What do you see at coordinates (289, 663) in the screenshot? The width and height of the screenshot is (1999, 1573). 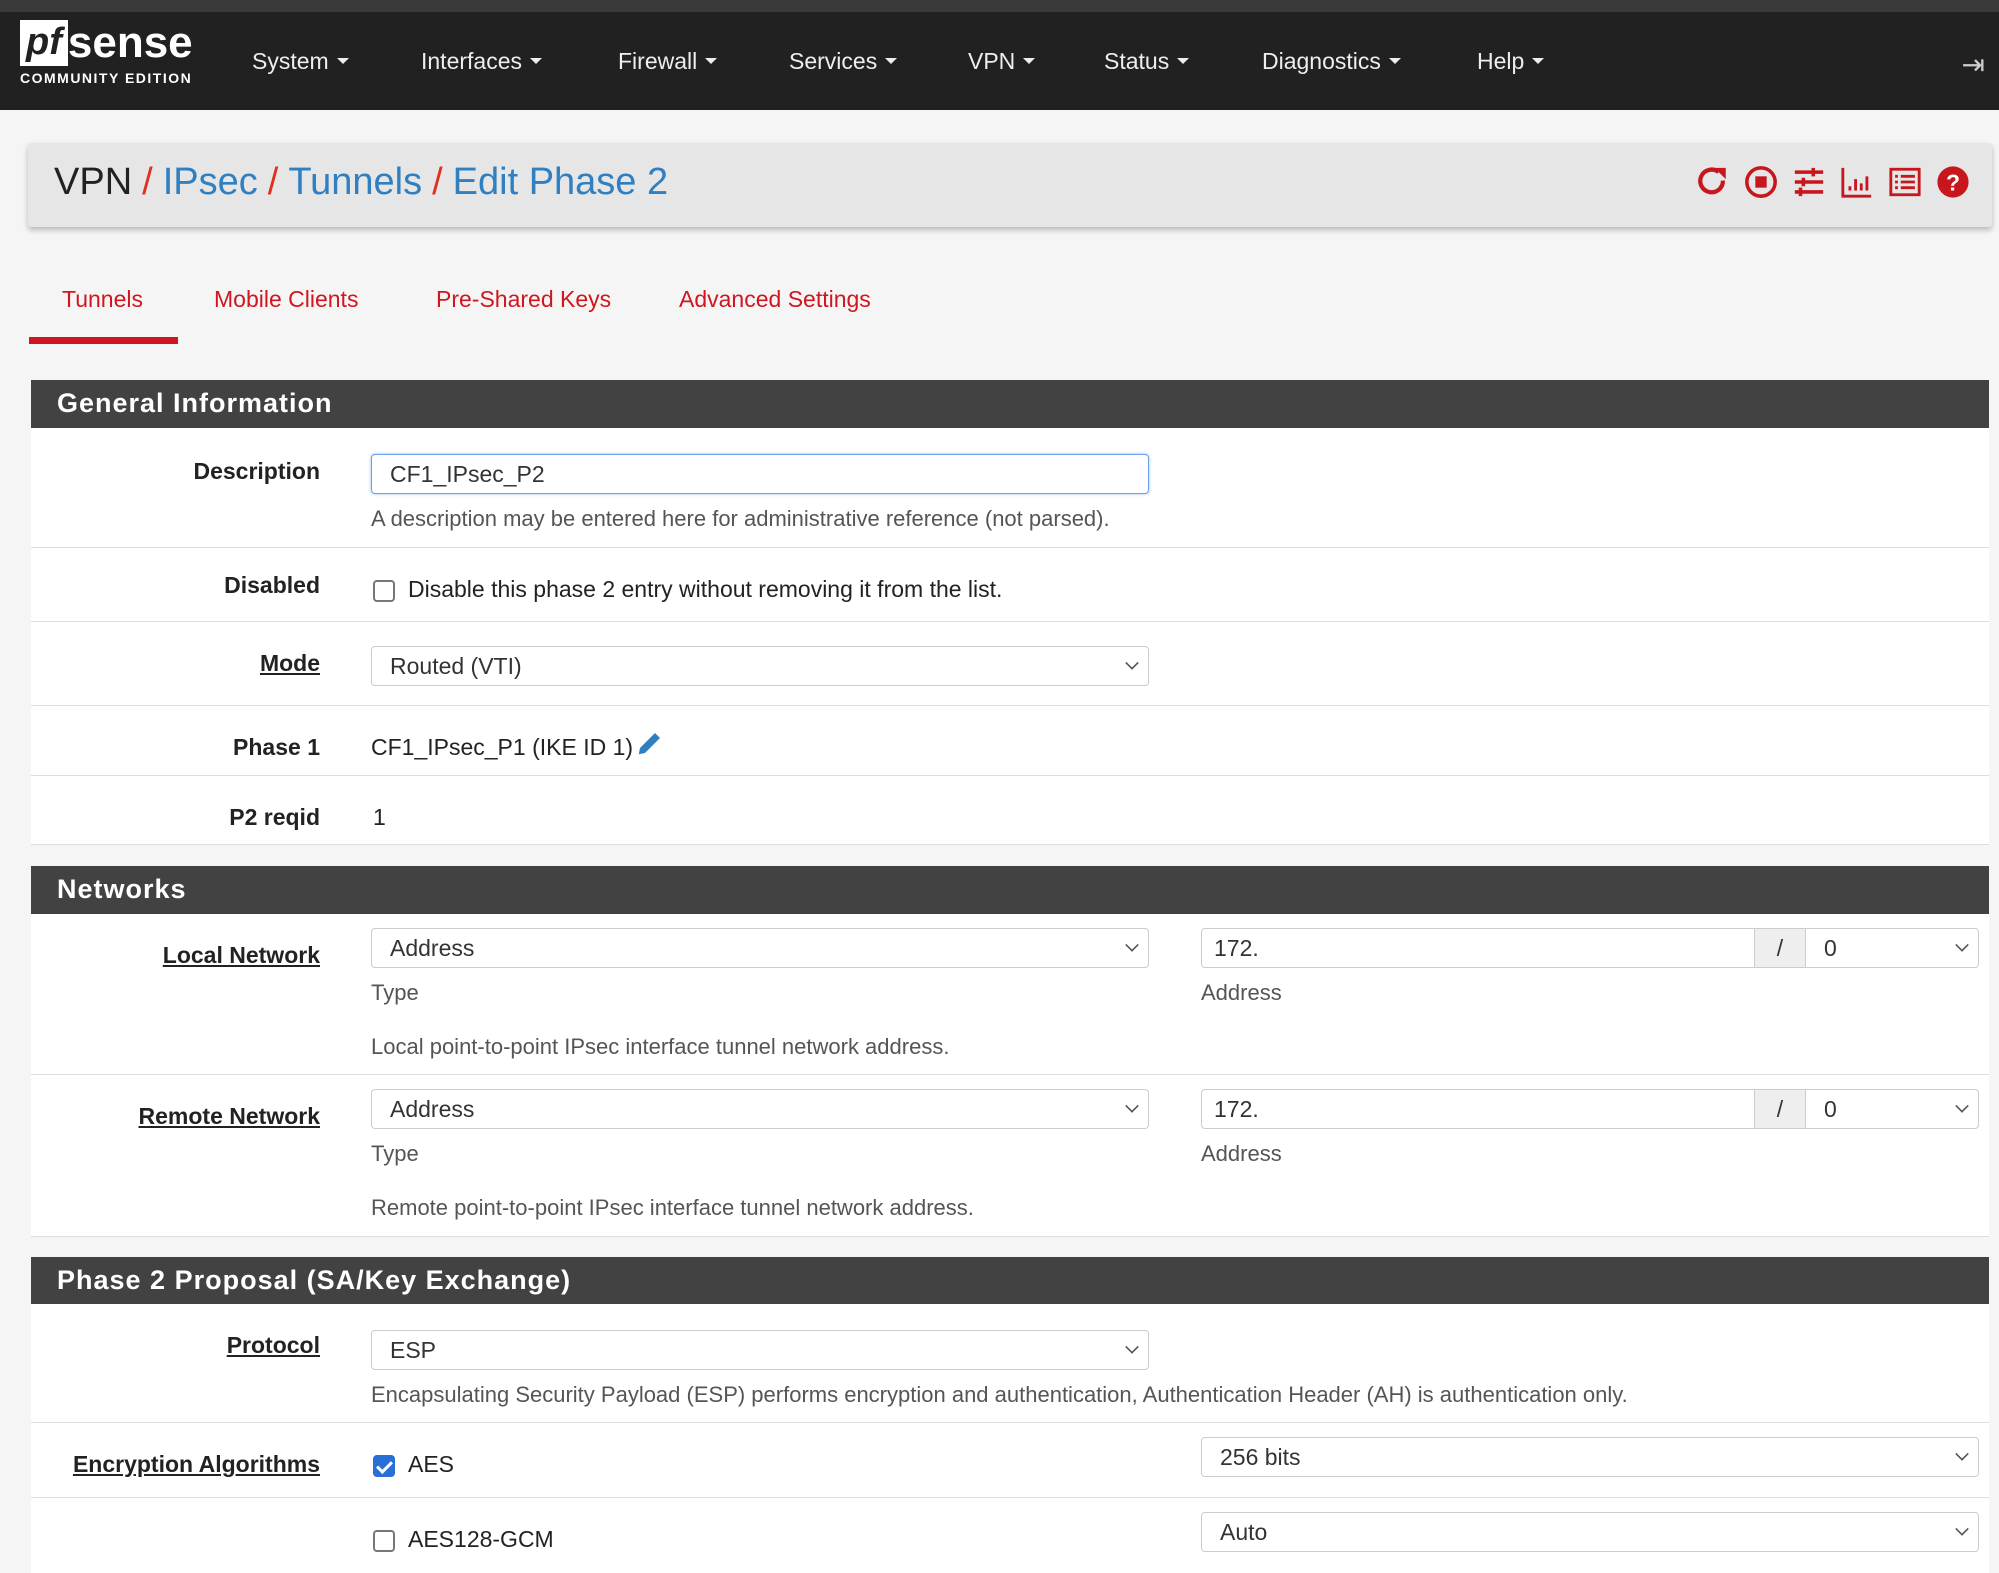 I see `mode-label-link: Mode` at bounding box center [289, 663].